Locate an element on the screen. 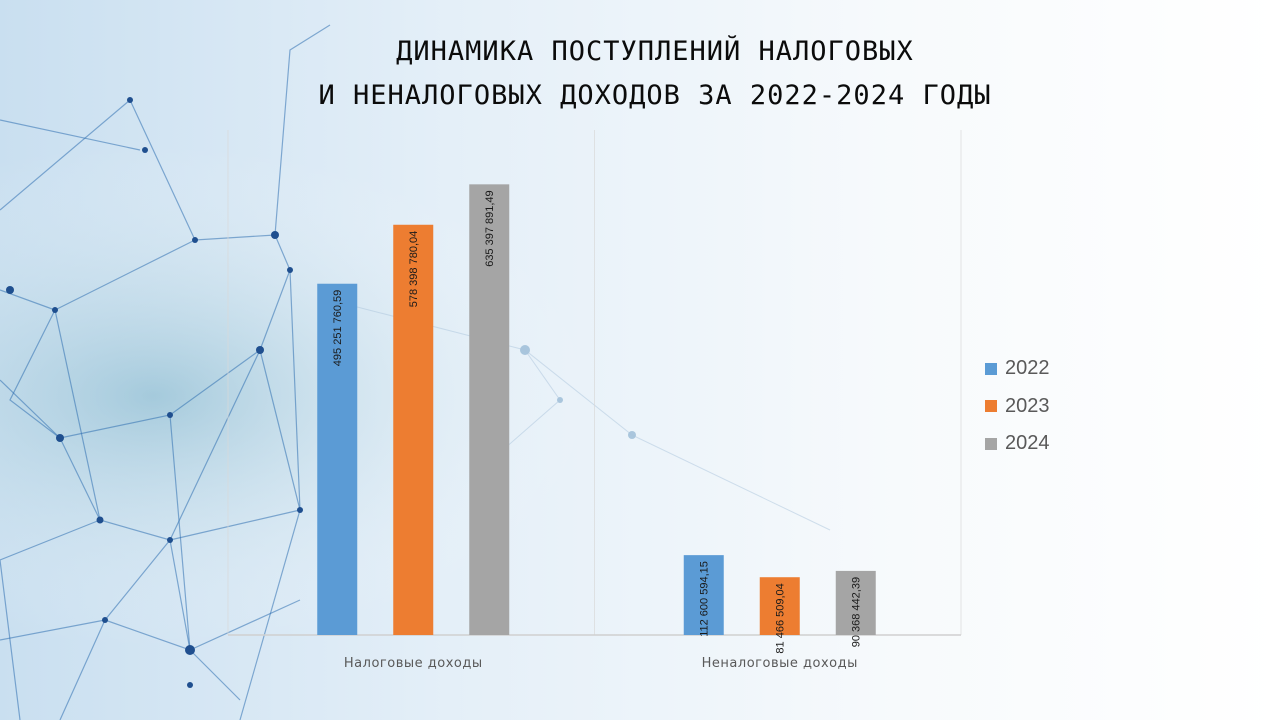  legend-item-2023: 2023 is located at coordinates (1017, 407).